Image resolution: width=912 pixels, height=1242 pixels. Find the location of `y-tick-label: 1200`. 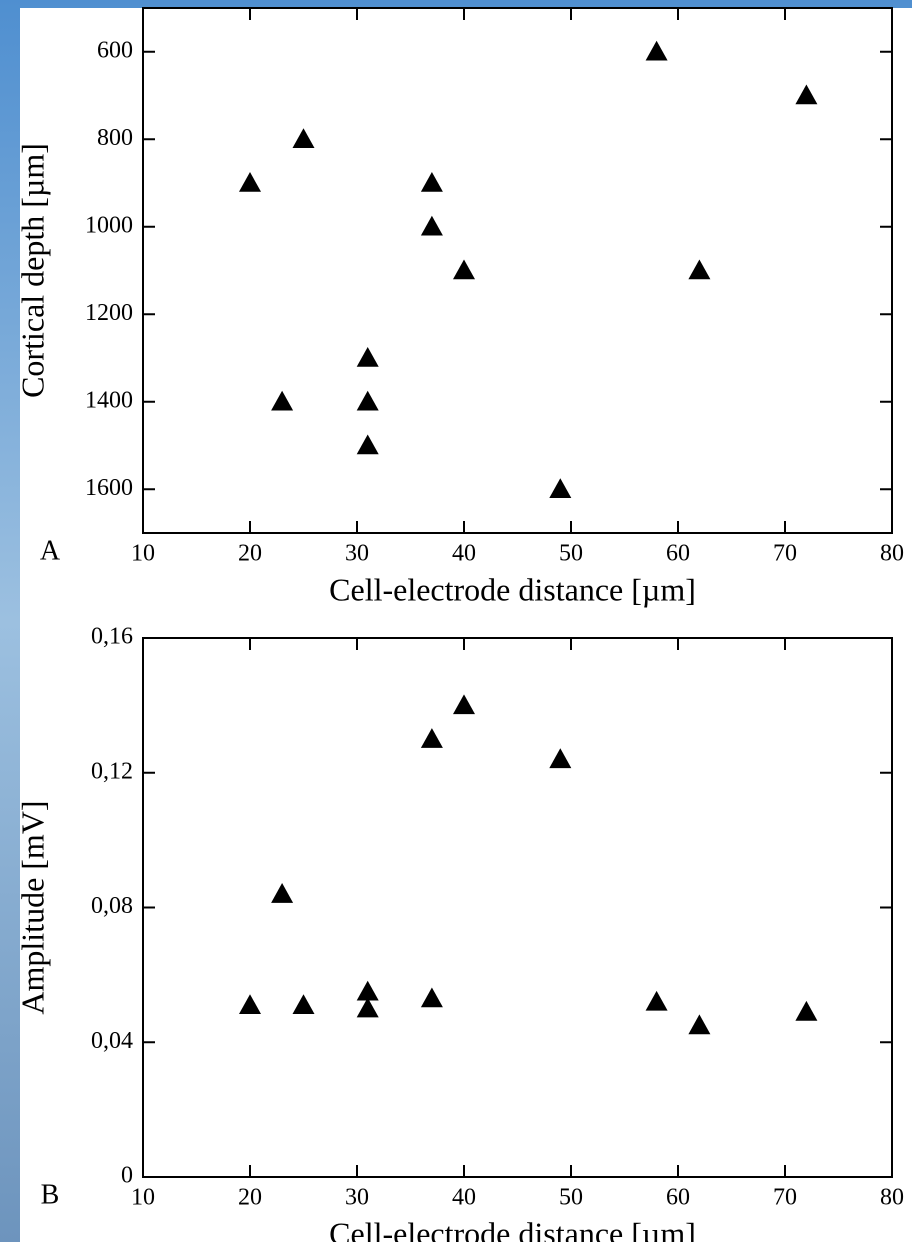

y-tick-label: 1200 is located at coordinates (109, 313).